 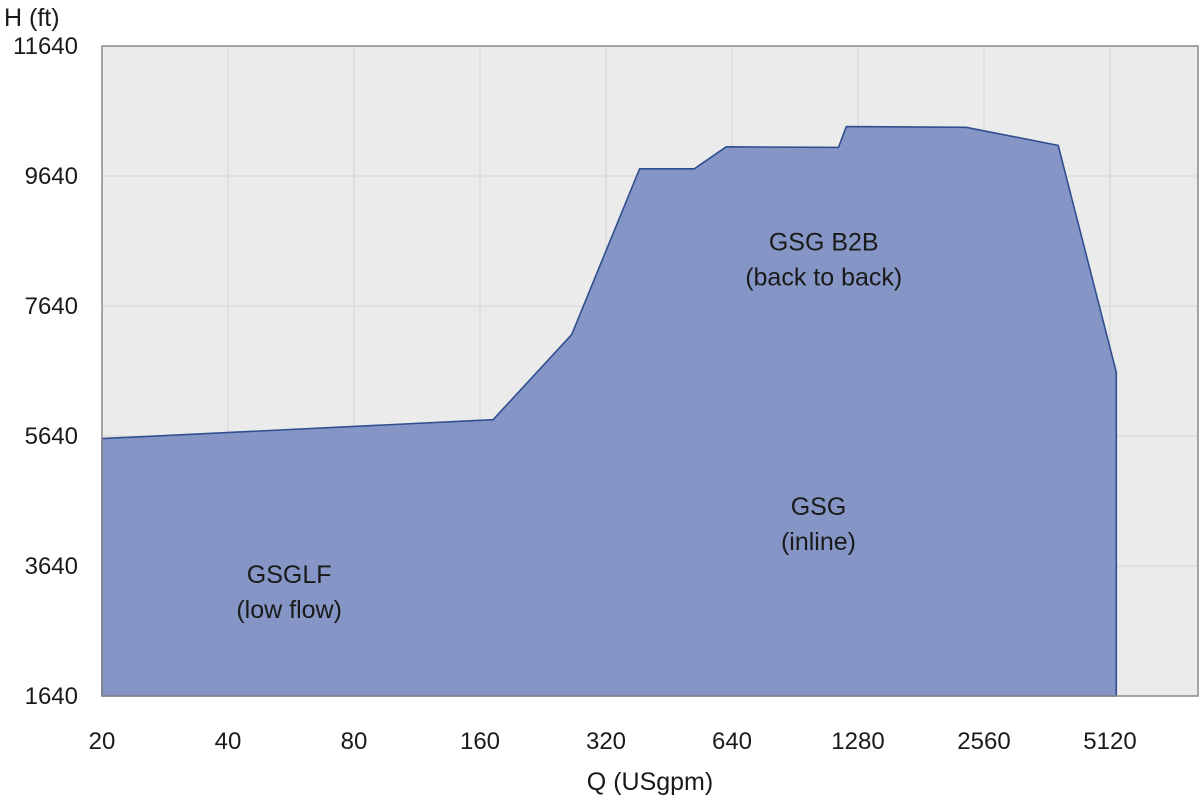 What do you see at coordinates (289, 592) in the screenshot?
I see `region-label: GSGLF (low flow)` at bounding box center [289, 592].